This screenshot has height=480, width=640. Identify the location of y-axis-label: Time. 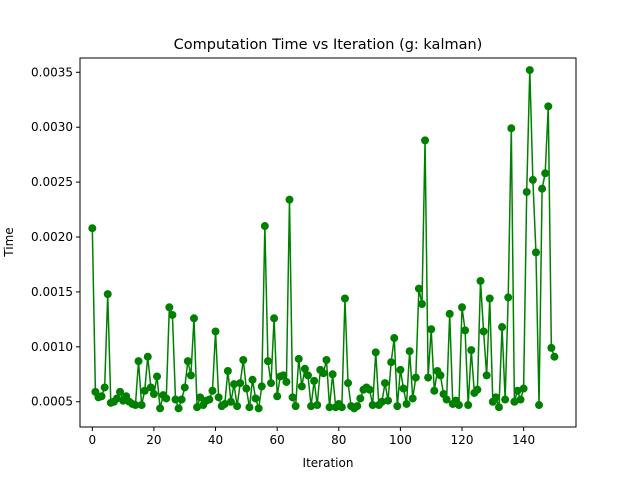
(9, 242).